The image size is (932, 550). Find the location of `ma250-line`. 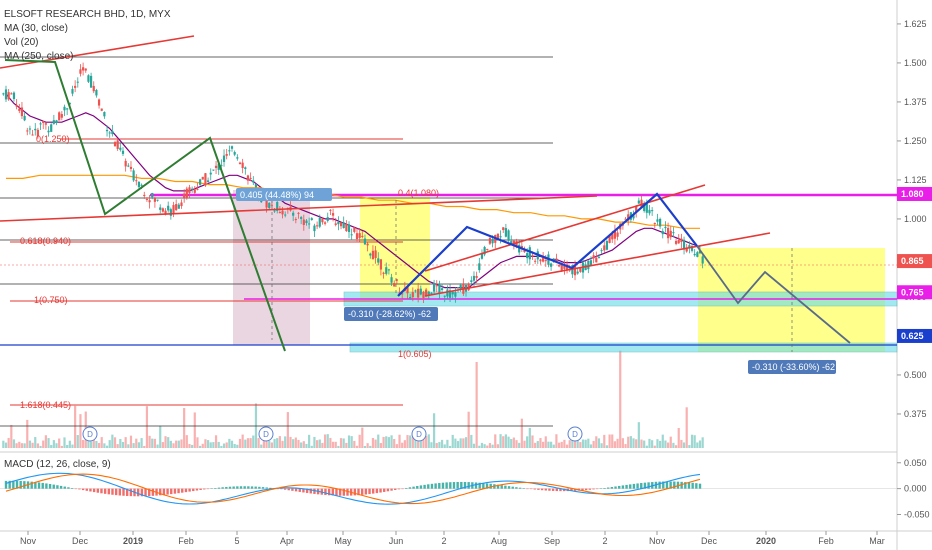

ma250-line is located at coordinates (353, 201).